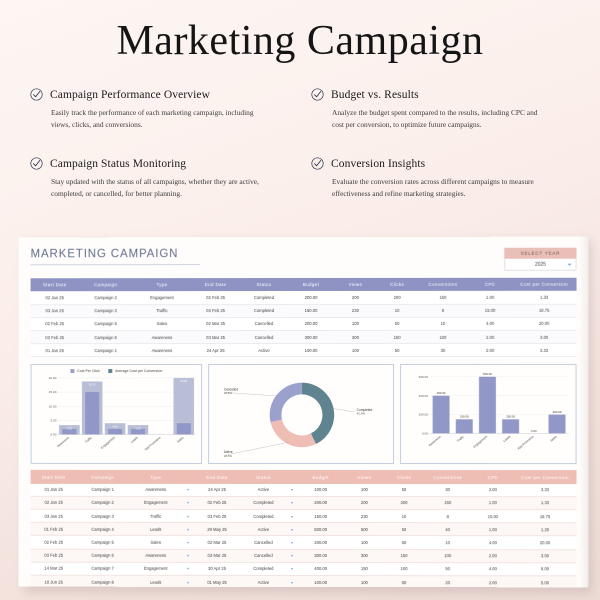  What do you see at coordinates (155, 529) in the screenshot?
I see `table-cell: Leads` at bounding box center [155, 529].